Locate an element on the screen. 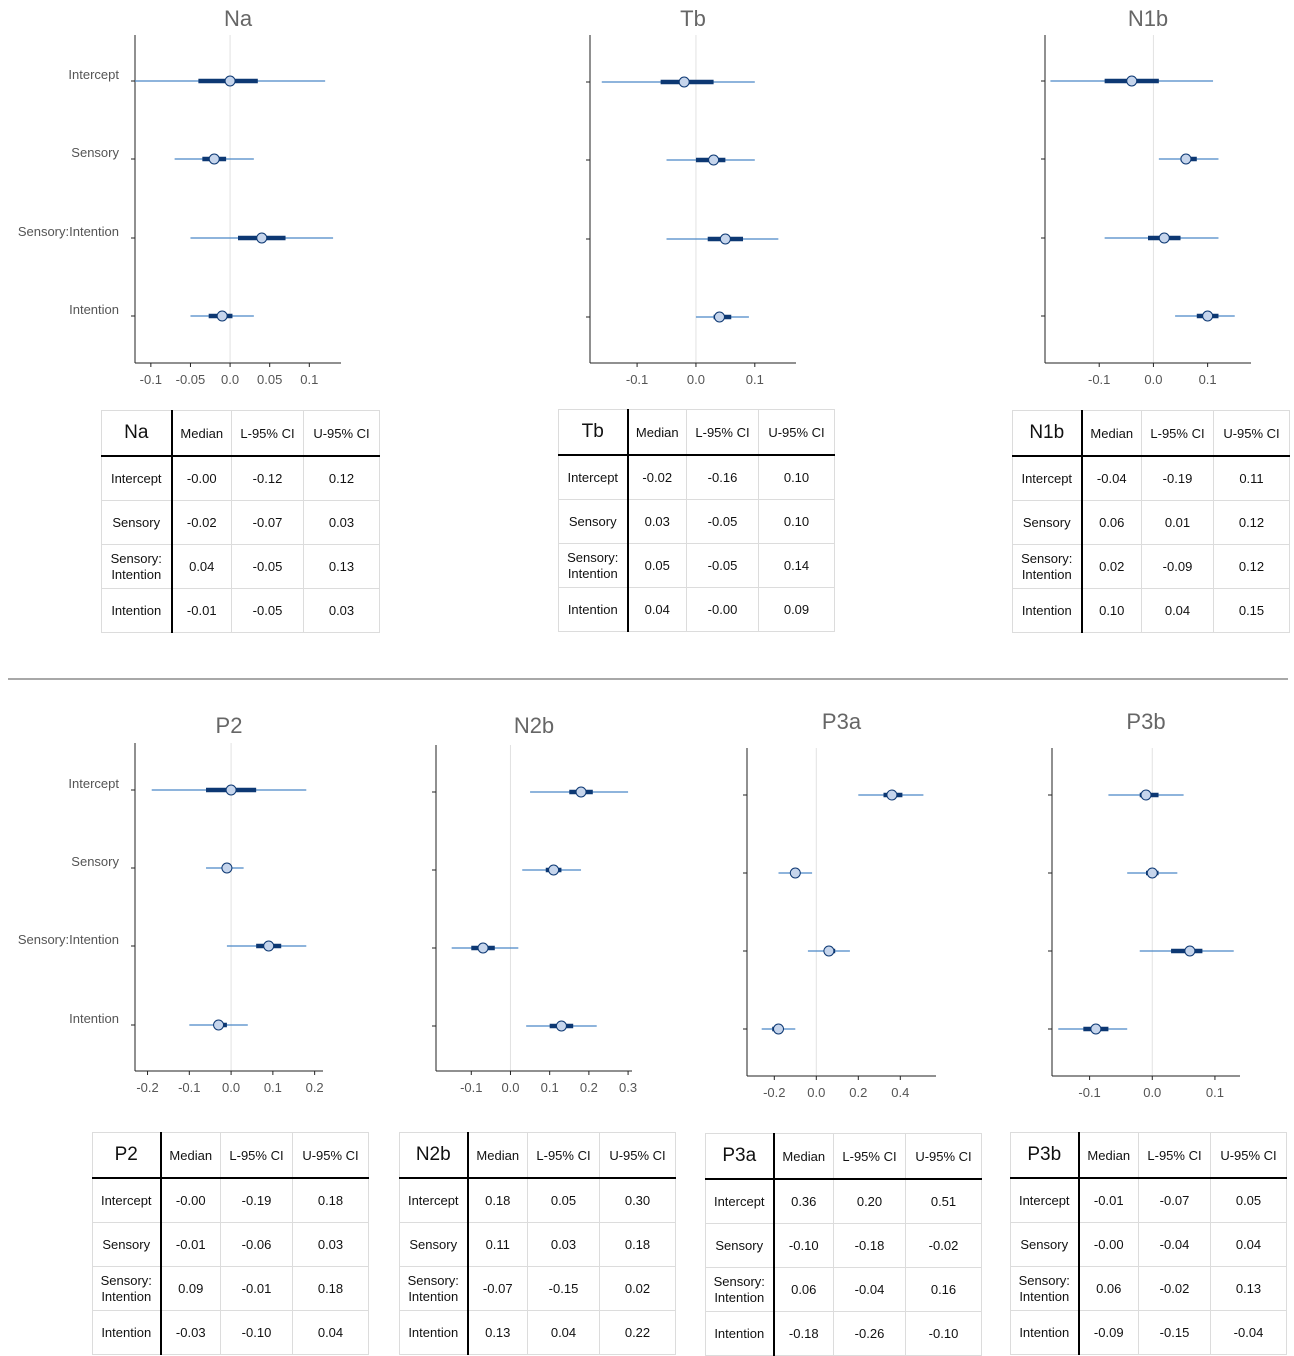 The width and height of the screenshot is (1294, 1356). median-point-n2b-intention is located at coordinates (561, 1026).